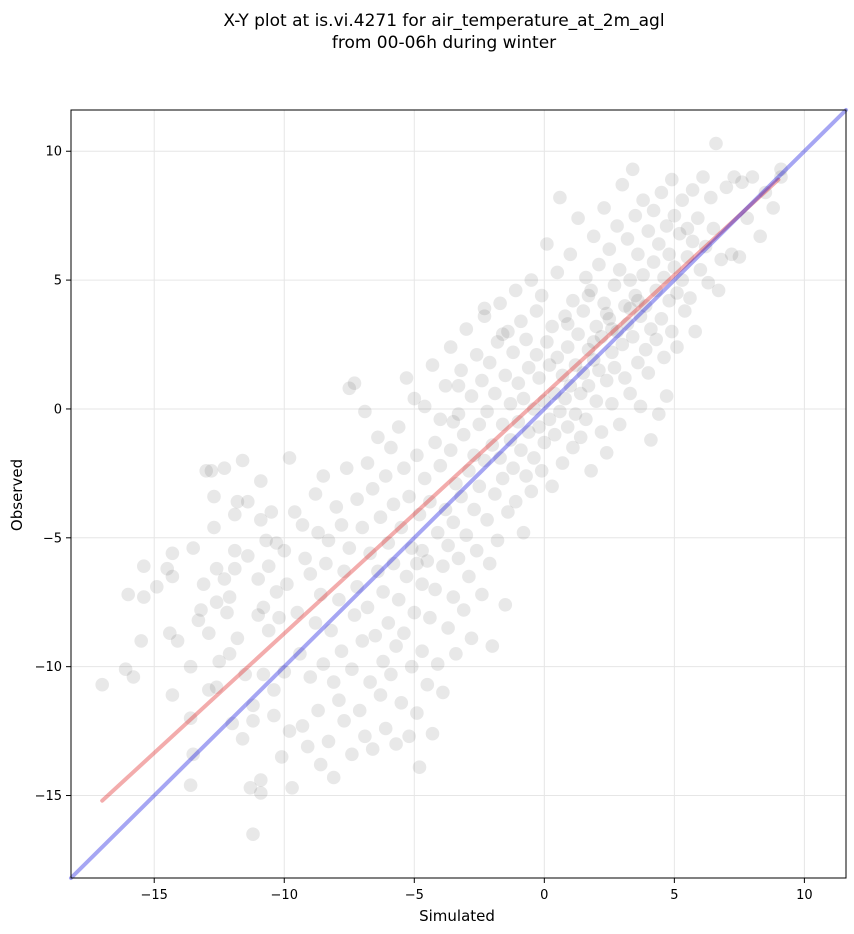 Image resolution: width=854 pixels, height=934 pixels. Describe the element at coordinates (674, 895) in the screenshot. I see `x-tick-label: 5` at that location.